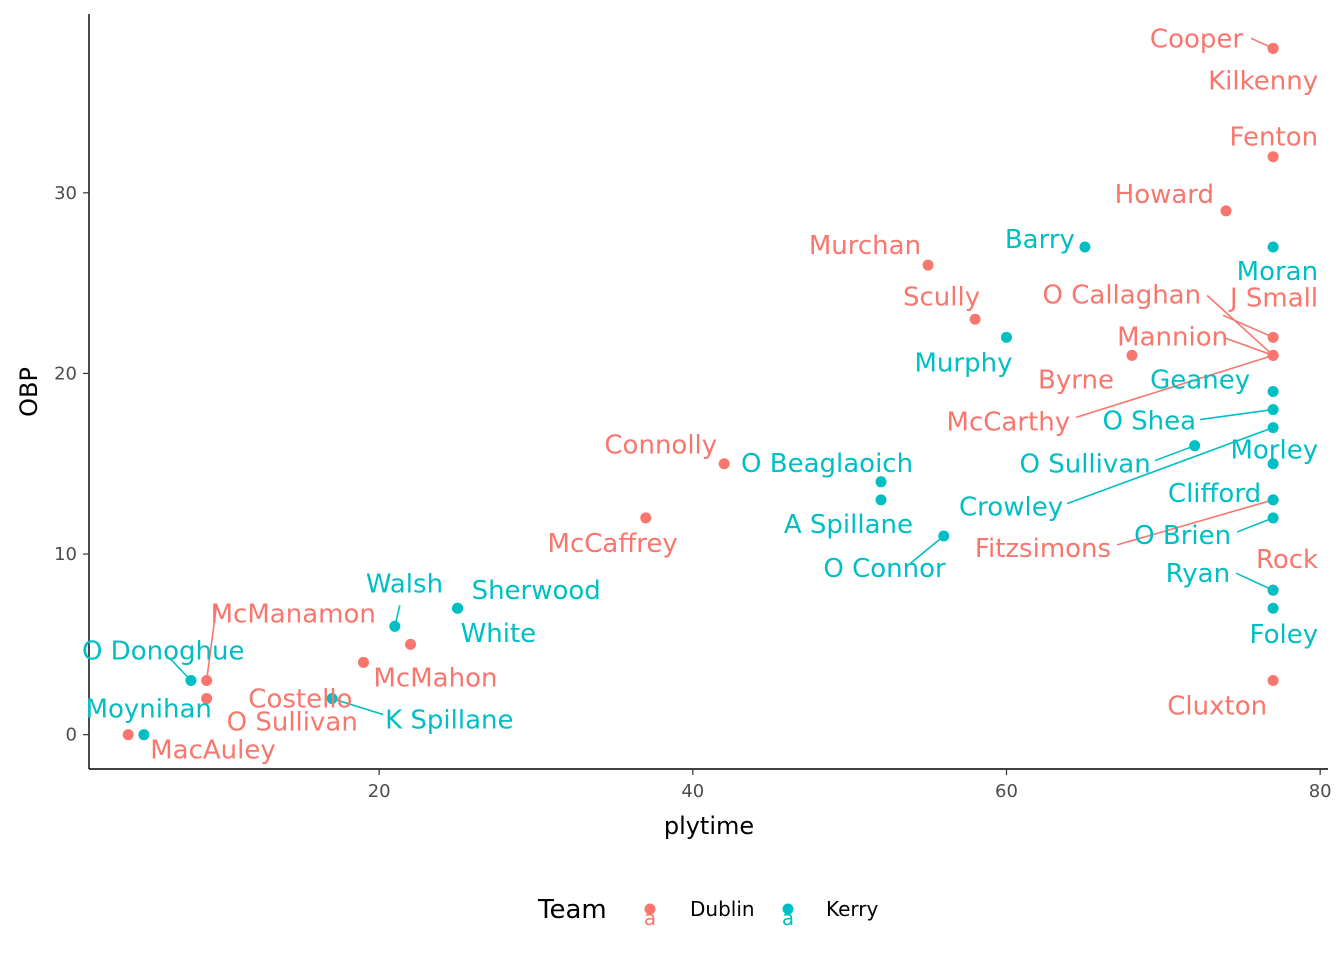  I want to click on legend-title: Team, so click(572, 910).